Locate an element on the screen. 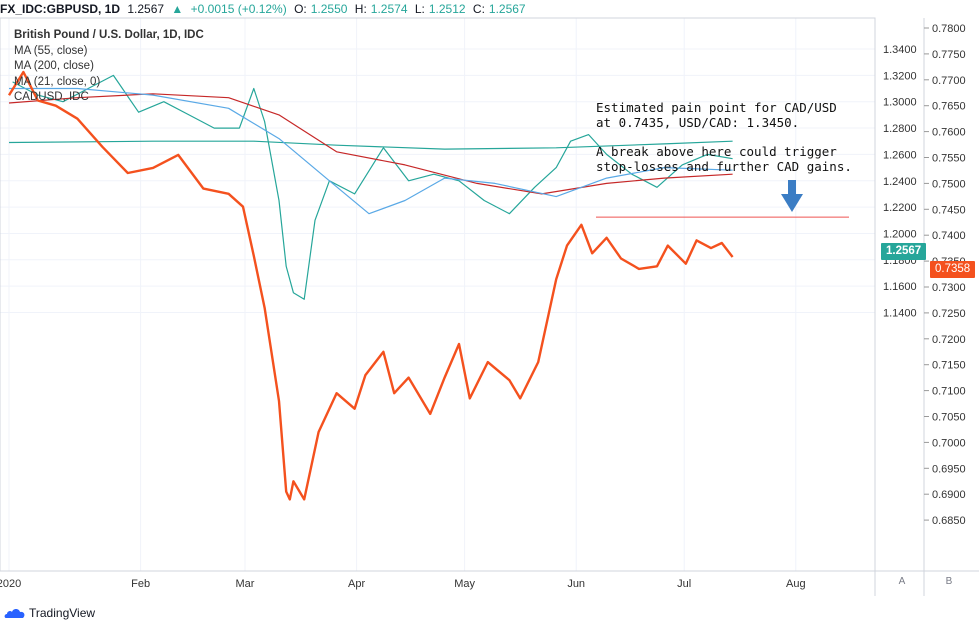  open-value: 1.2550 is located at coordinates (329, 9).